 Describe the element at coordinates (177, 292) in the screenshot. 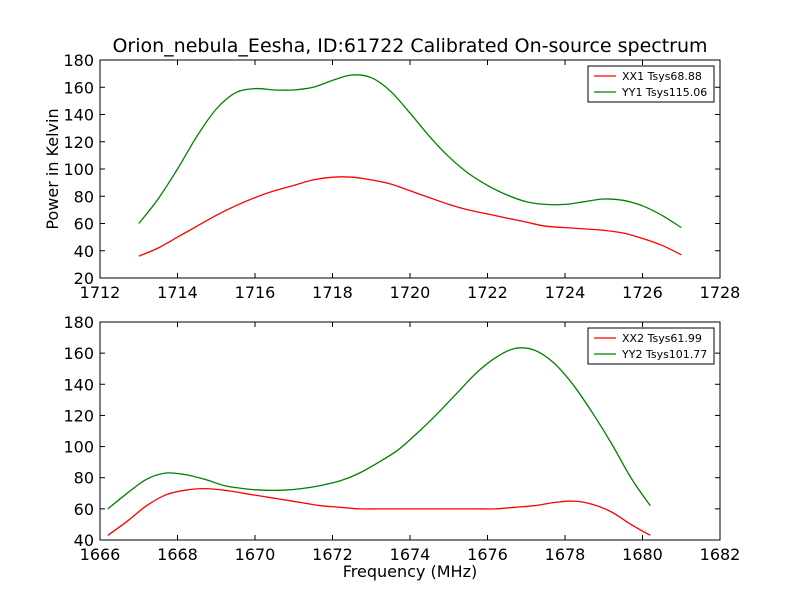

I see `x-tick-label: 1714` at that location.